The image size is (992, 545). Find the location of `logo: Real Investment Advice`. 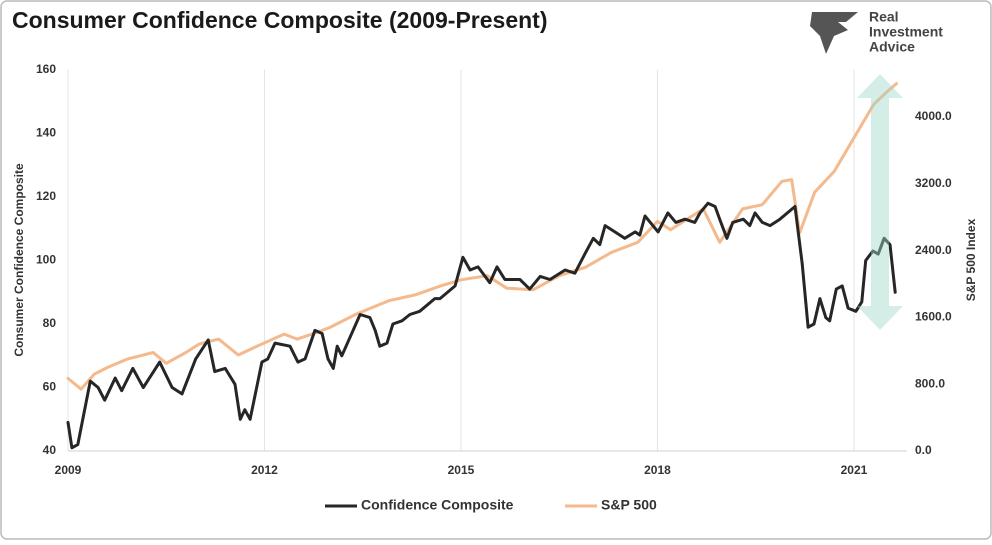

logo: Real Investment Advice is located at coordinates (876, 32).